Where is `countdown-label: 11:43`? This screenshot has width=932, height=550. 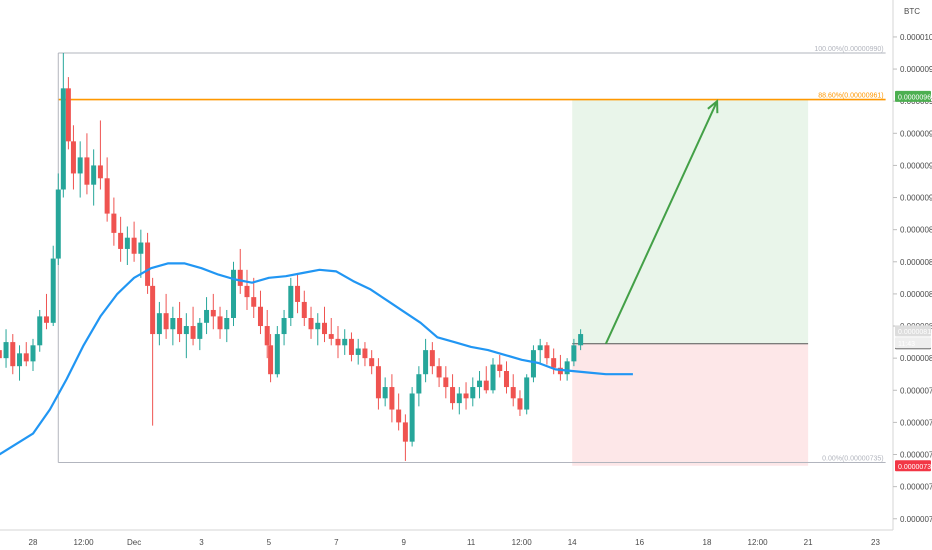
countdown-label: 11:43 is located at coordinates (906, 344).